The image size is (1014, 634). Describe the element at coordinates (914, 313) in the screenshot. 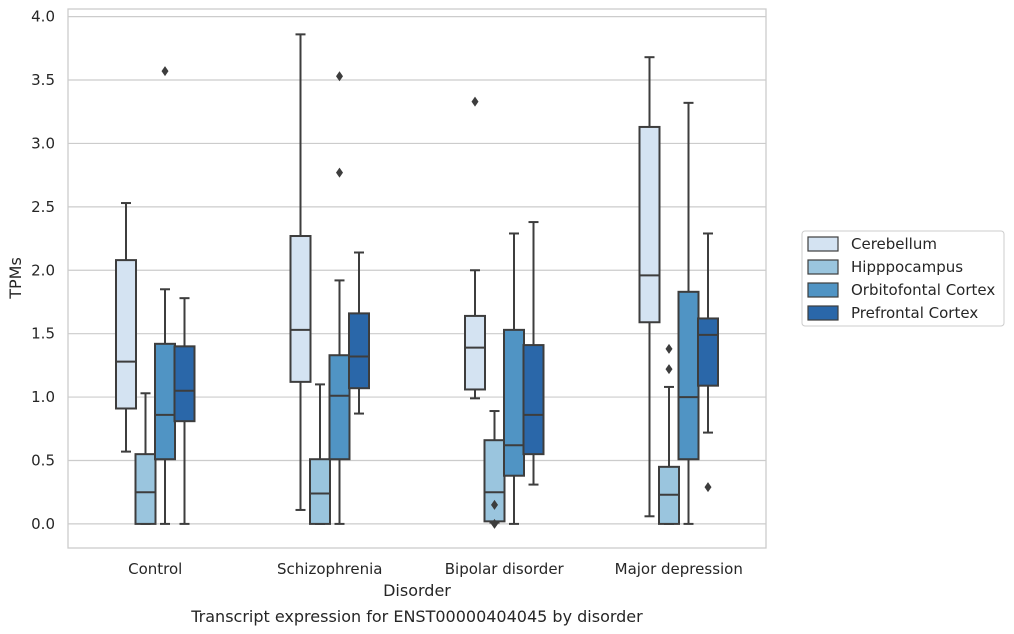

I see `legend-label: Prefrontal Cortex` at that location.